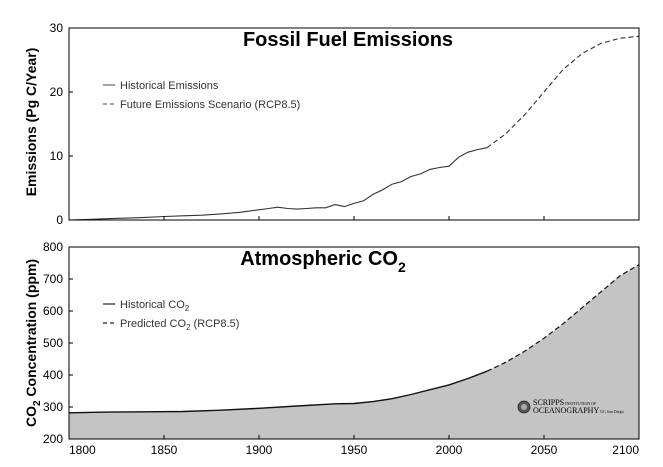 The width and height of the screenshot is (663, 467). I want to click on legend-predicted-co2-suffix: (RCP8.5), so click(214, 324).